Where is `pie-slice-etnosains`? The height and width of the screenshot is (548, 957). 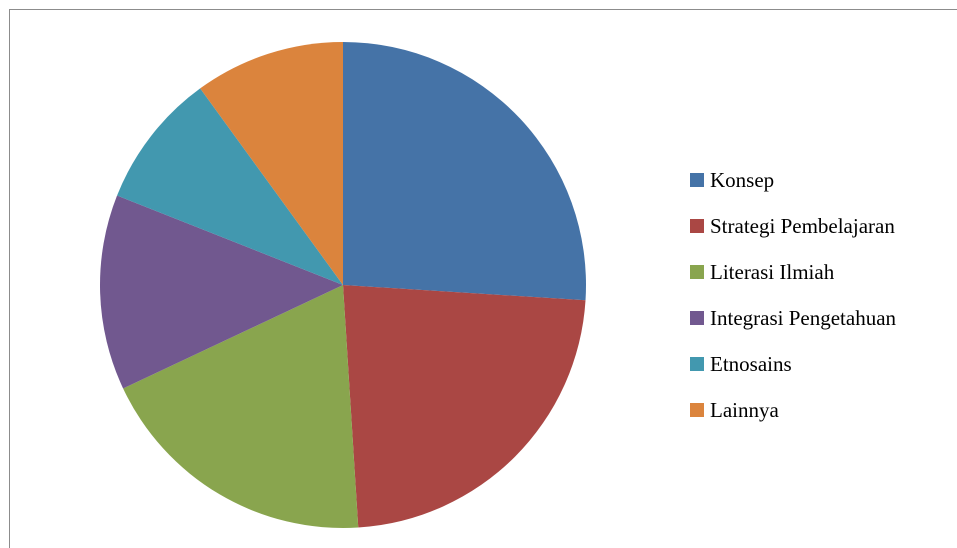
pie-slice-etnosains is located at coordinates (230, 186).